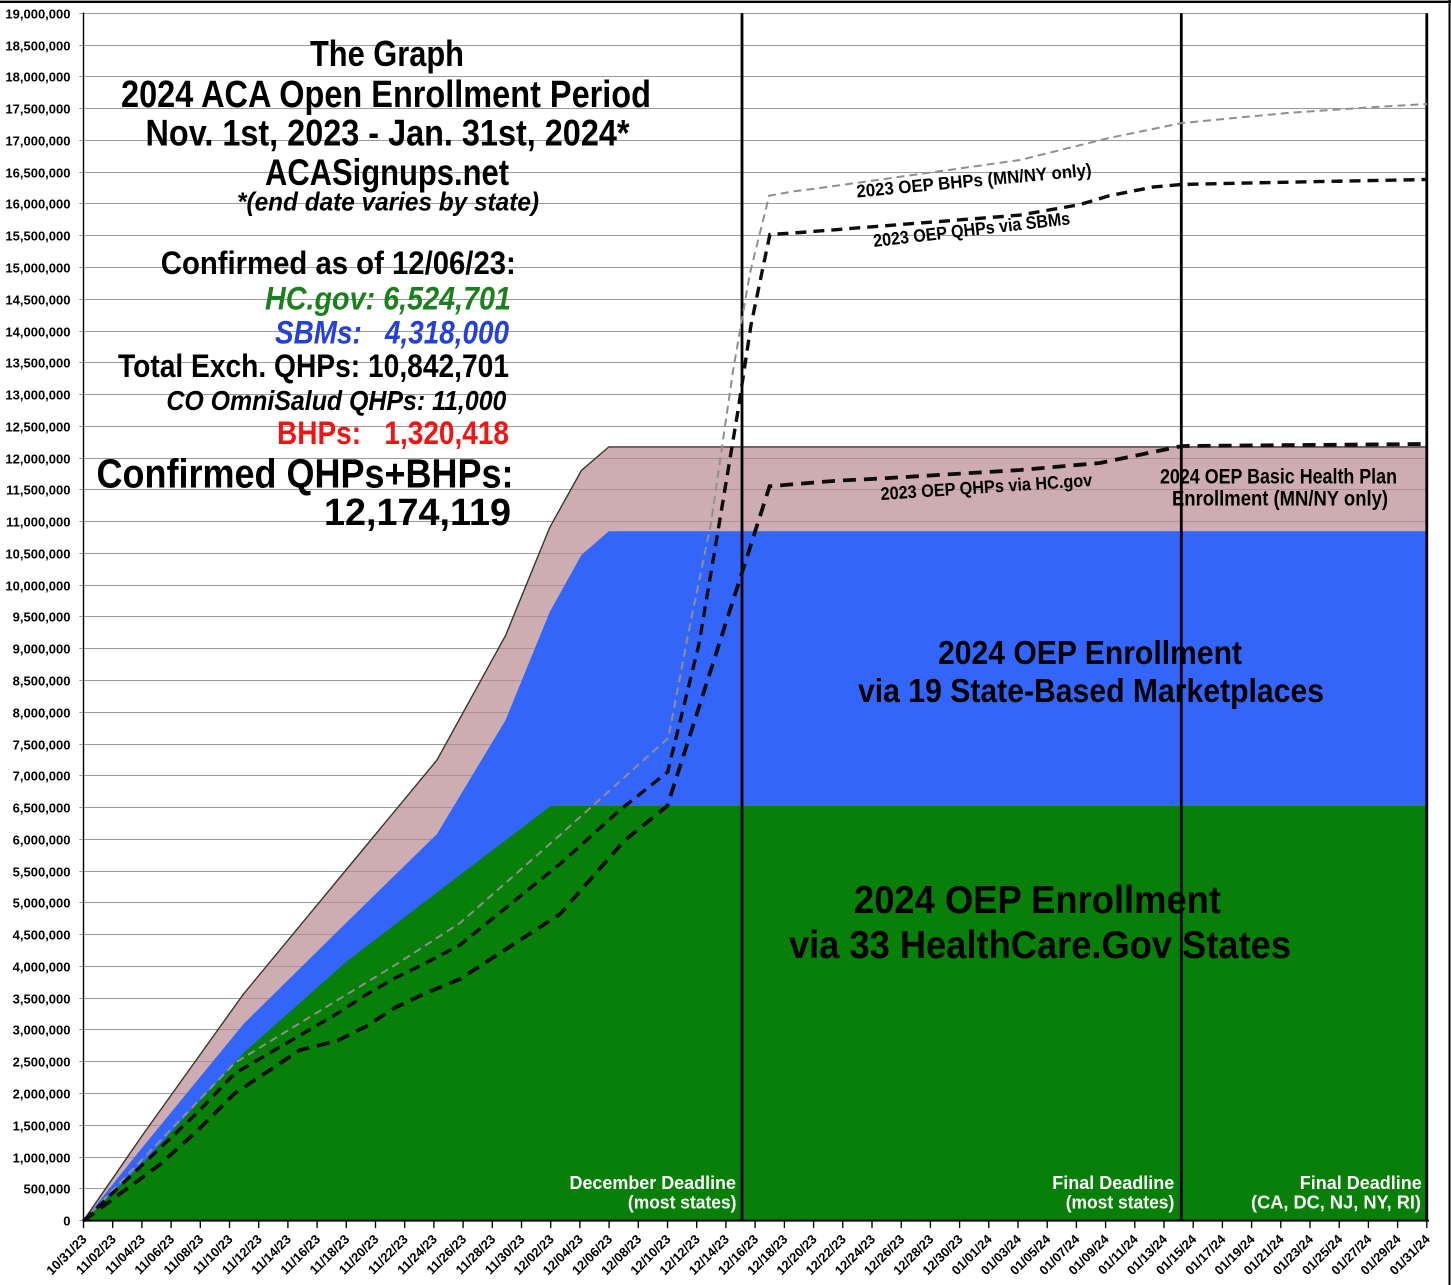 The height and width of the screenshot is (1285, 1451). Describe the element at coordinates (37, 427) in the screenshot. I see `svg-text: 12,500,000` at that location.